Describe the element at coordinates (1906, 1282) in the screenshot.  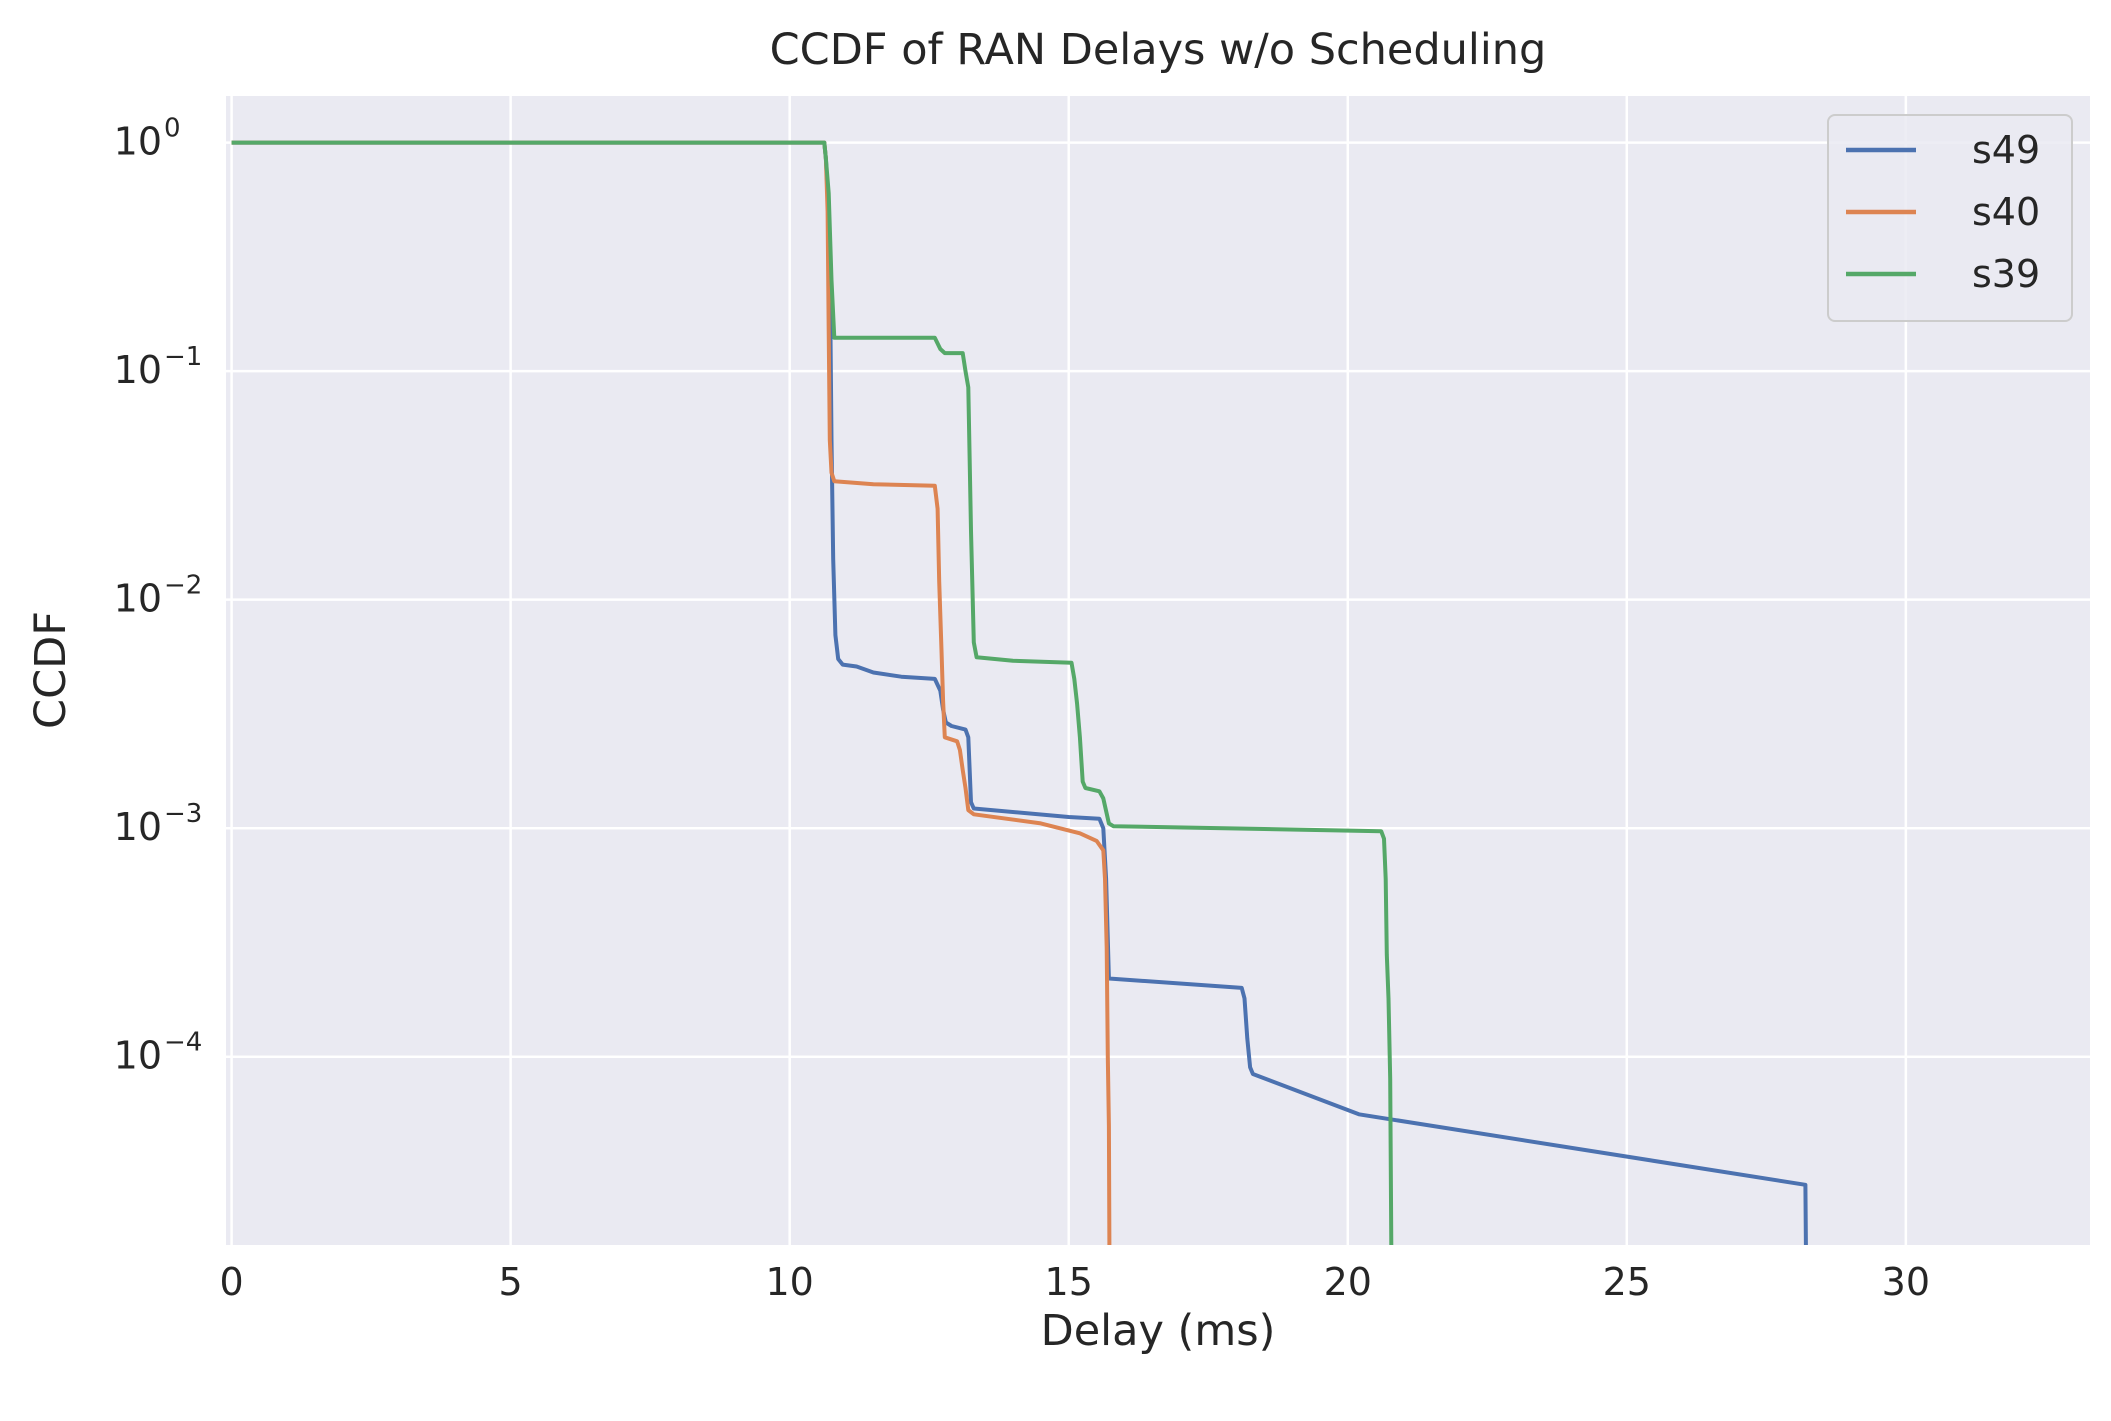
I see `x-tick-label-6: 30` at that location.